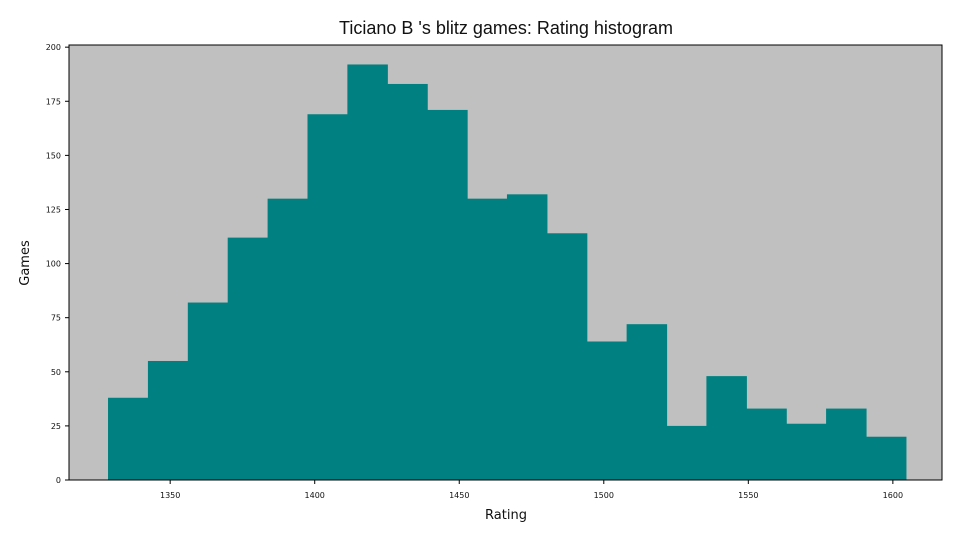  I want to click on y-tick-label: 0, so click(58, 480).